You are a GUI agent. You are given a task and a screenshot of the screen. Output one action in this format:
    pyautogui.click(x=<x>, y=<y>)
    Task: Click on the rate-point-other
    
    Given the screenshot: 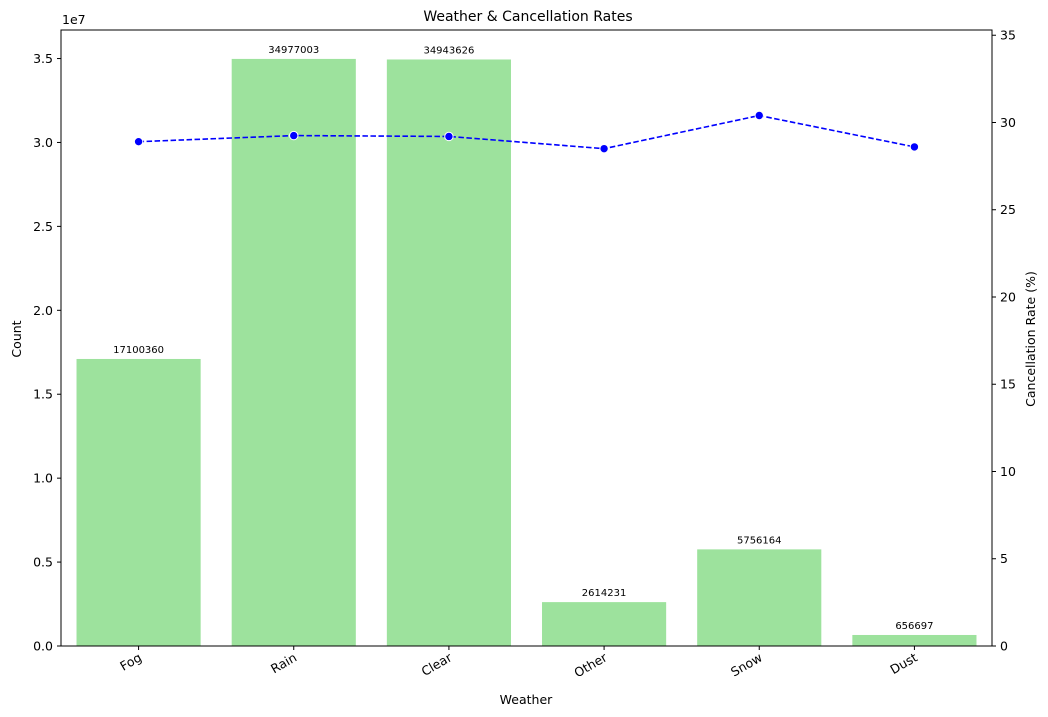 What is the action you would take?
    pyautogui.click(x=604, y=148)
    